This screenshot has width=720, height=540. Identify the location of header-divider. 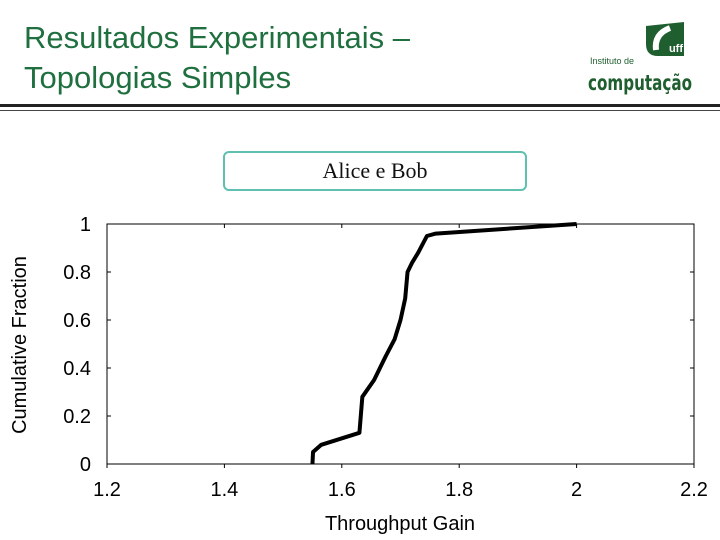
(360, 105).